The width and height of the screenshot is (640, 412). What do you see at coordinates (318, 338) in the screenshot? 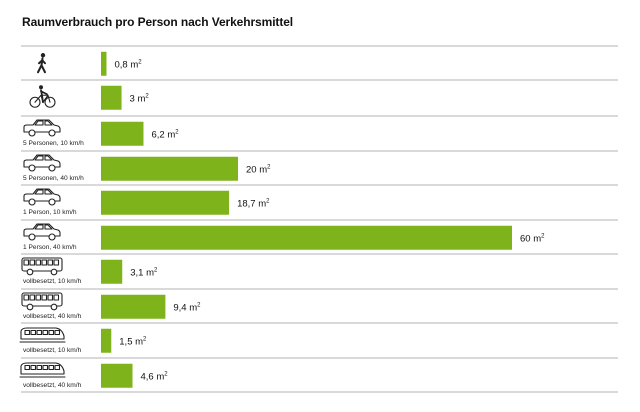
I see `chart-row: vollbesetzt, 10 km/h 1,5 m2` at bounding box center [318, 338].